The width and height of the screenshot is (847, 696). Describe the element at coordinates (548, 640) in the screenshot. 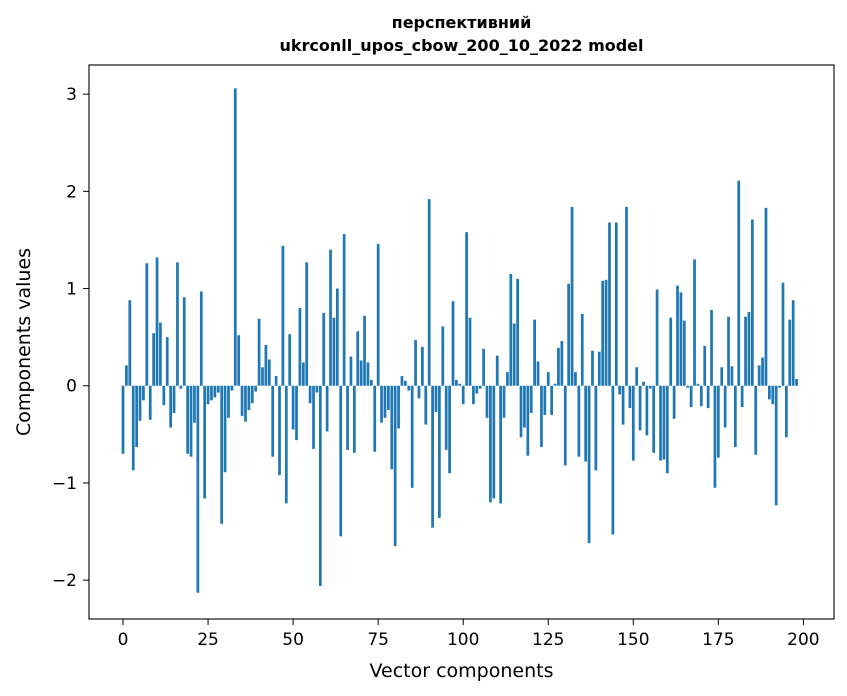

I see `x-tick-label: 125` at that location.